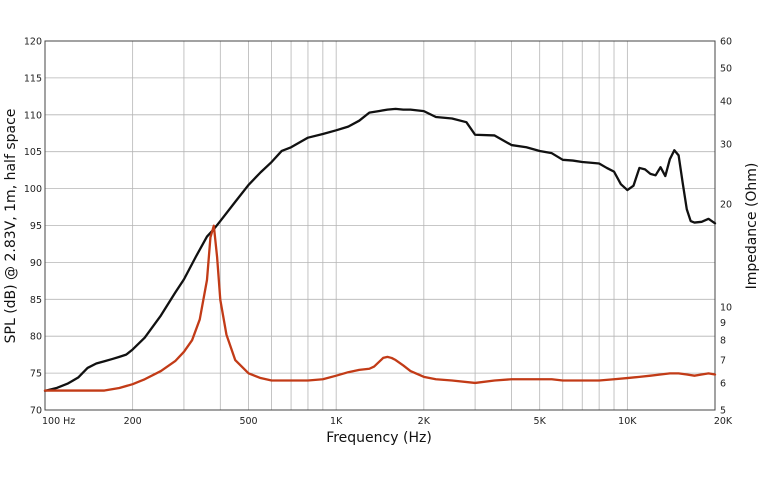 The height and width of the screenshot is (484, 767). I want to click on x-tick-label: 100 Hz, so click(58, 421).